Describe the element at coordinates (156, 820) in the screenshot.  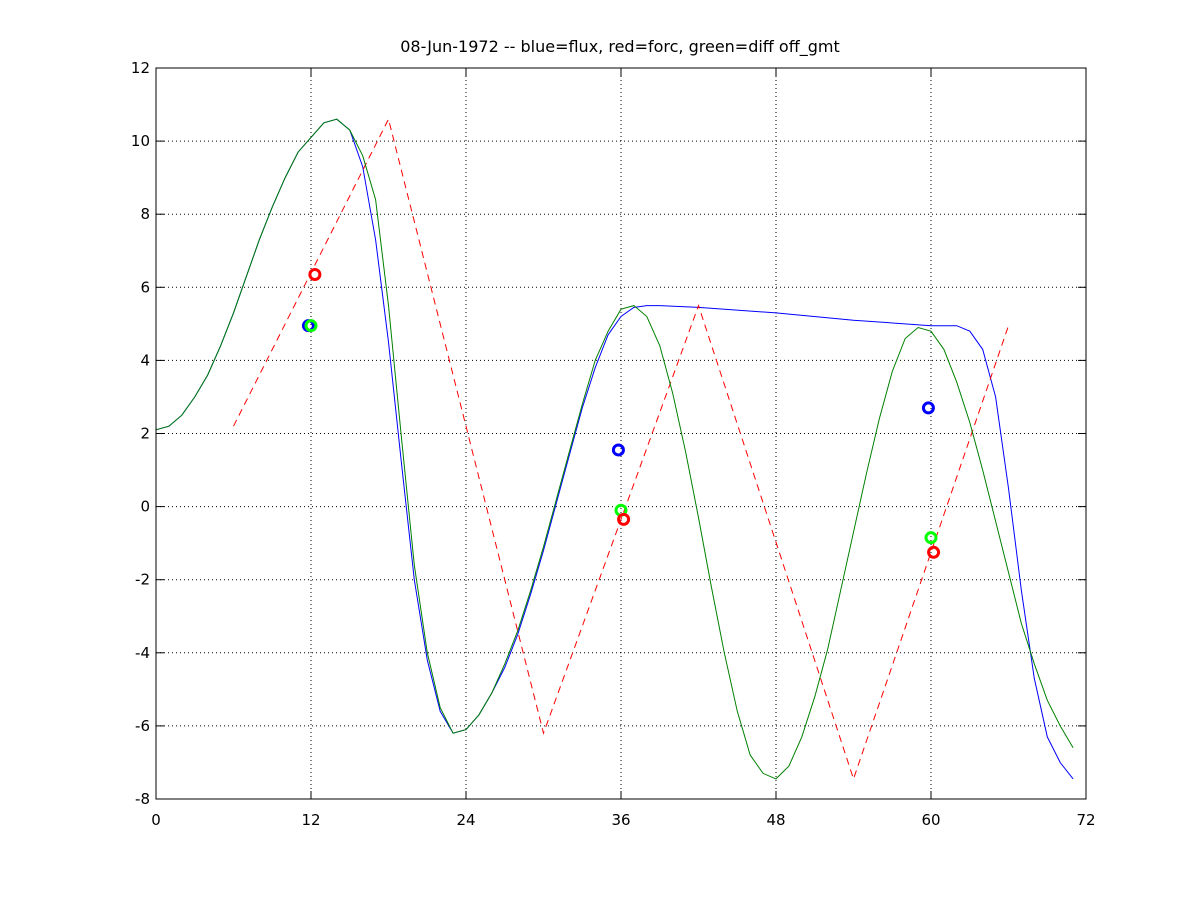
I see `x-tick-label: 0` at that location.